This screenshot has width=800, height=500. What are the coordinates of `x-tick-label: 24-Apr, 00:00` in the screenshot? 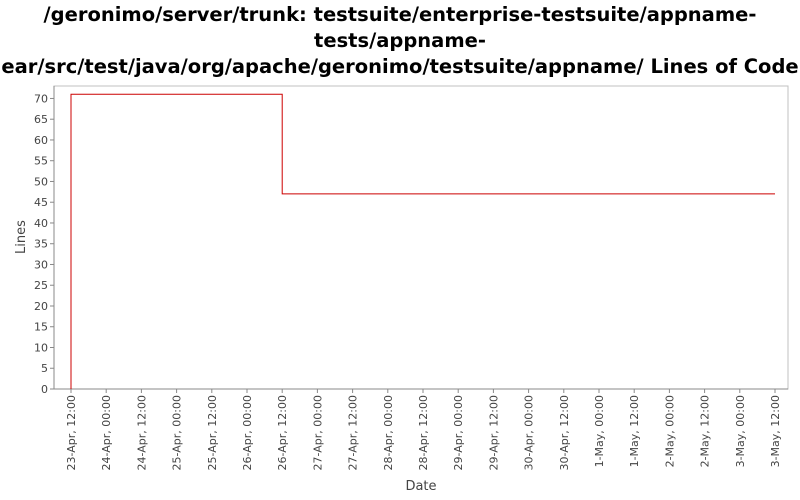 It's located at (106, 432).